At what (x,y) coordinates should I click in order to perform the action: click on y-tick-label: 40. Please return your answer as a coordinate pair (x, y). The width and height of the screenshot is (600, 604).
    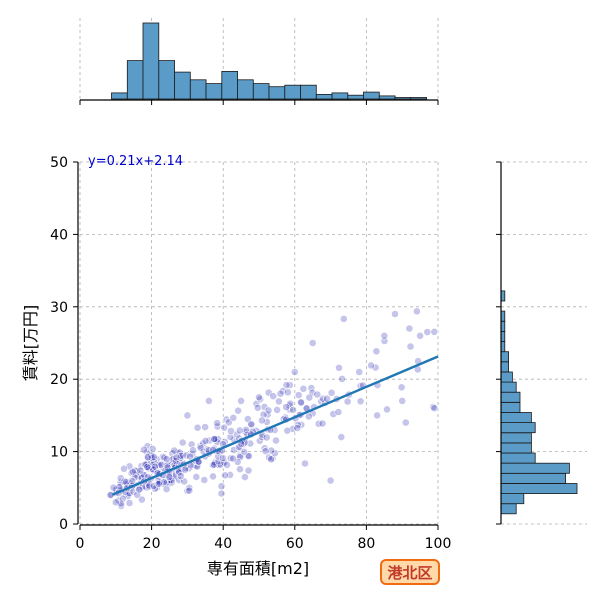
    Looking at the image, I should click on (59, 235).